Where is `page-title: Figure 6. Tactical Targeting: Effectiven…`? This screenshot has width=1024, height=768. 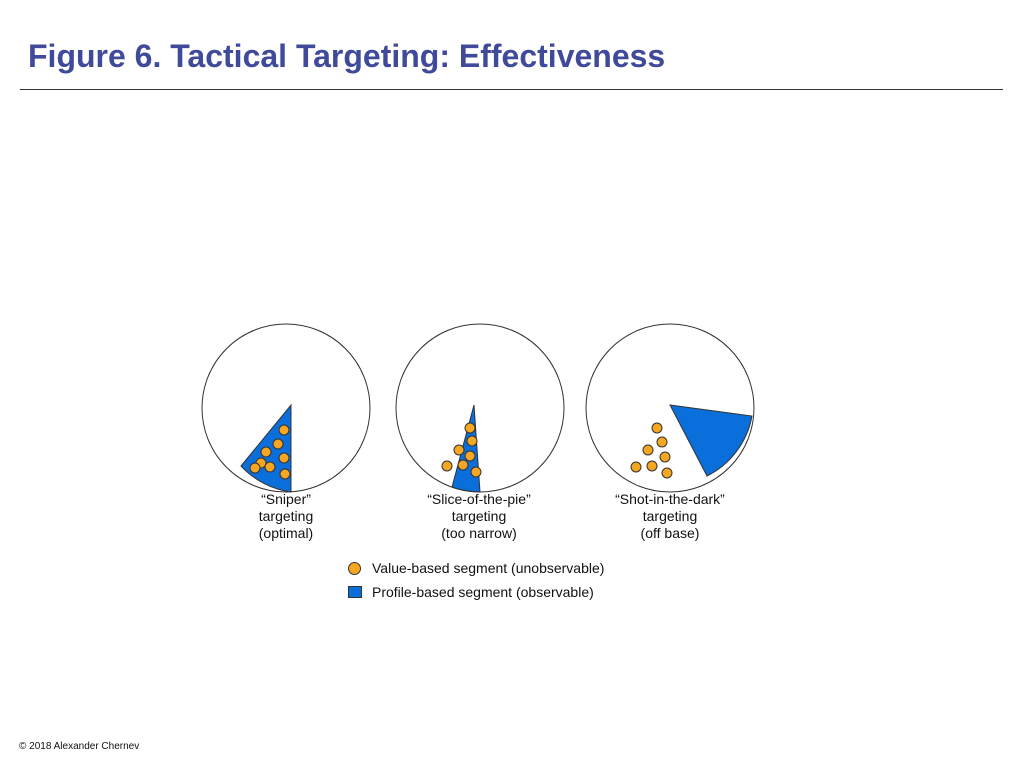 page-title: Figure 6. Tactical Targeting: Effectiven… is located at coordinates (347, 56).